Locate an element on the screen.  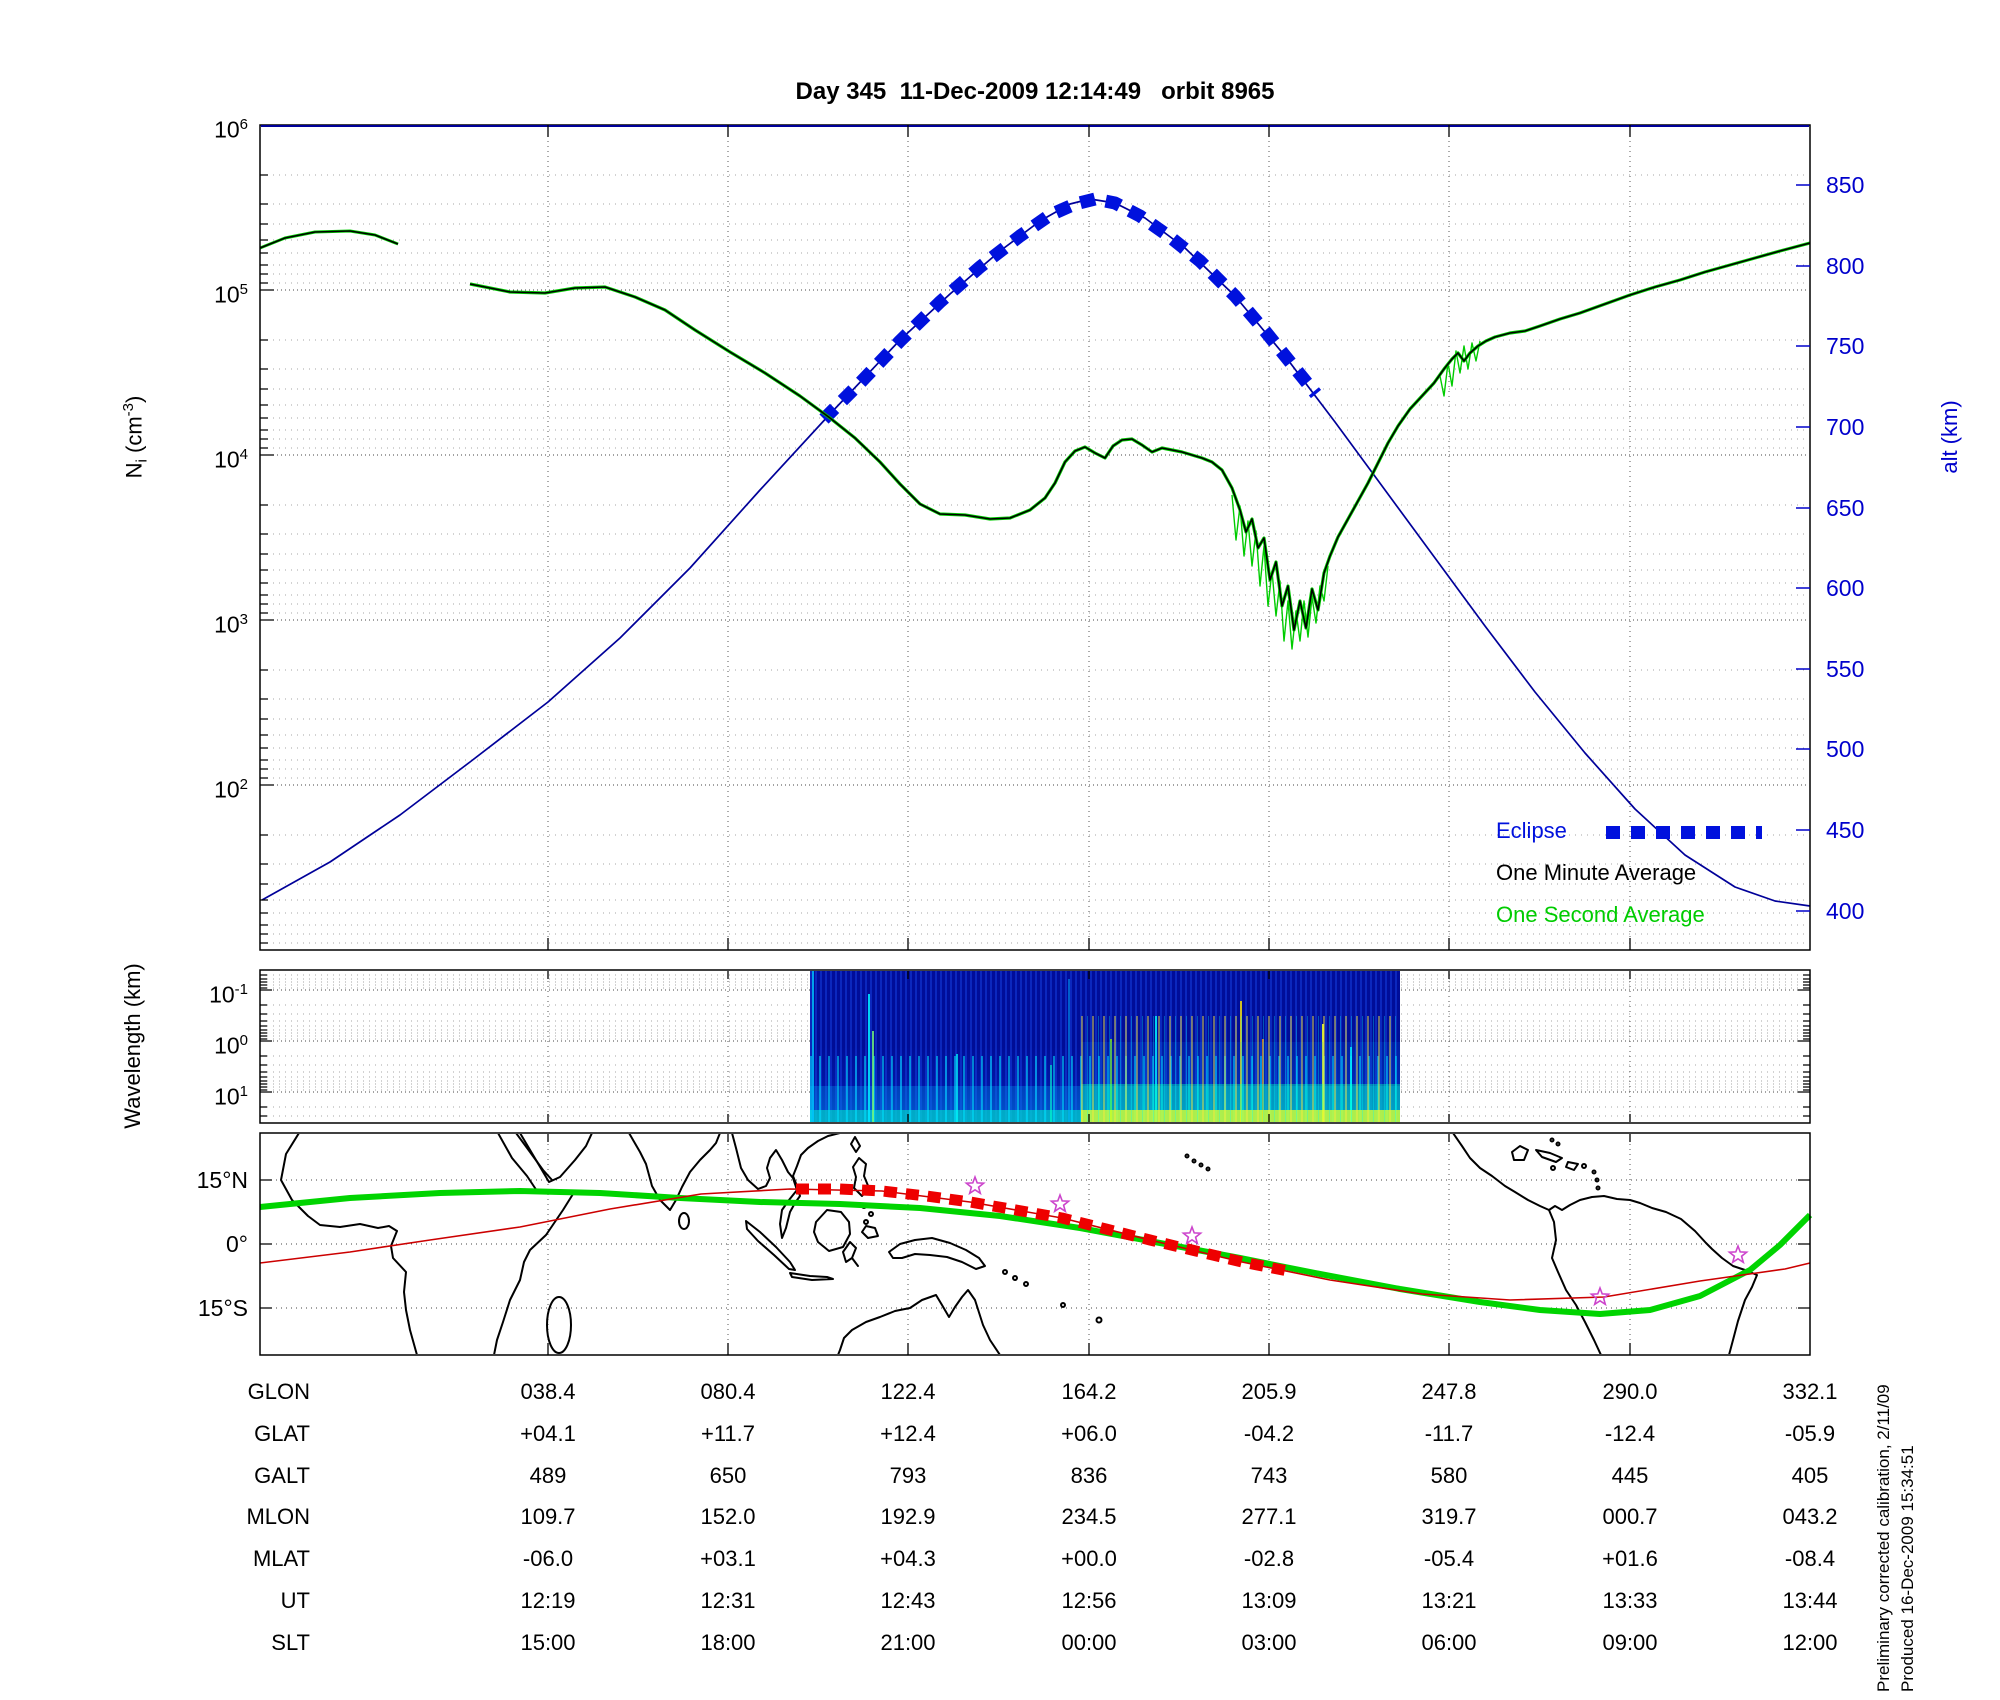
altitude-tick-label: 700 is located at coordinates (1845, 427).